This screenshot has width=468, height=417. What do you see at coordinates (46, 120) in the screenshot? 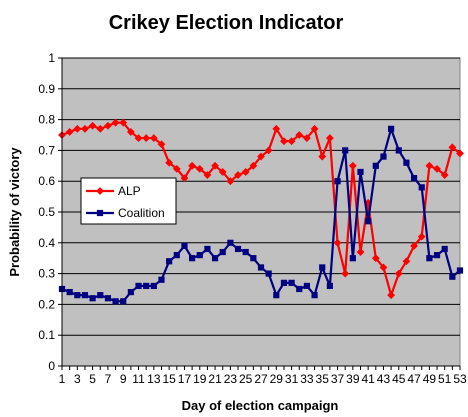
I see `y-tick-label: 0.8` at bounding box center [46, 120].